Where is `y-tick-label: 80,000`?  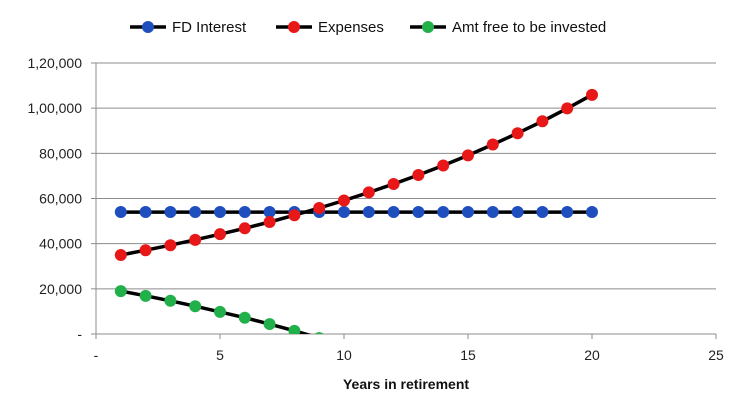 y-tick-label: 80,000 is located at coordinates (60, 153).